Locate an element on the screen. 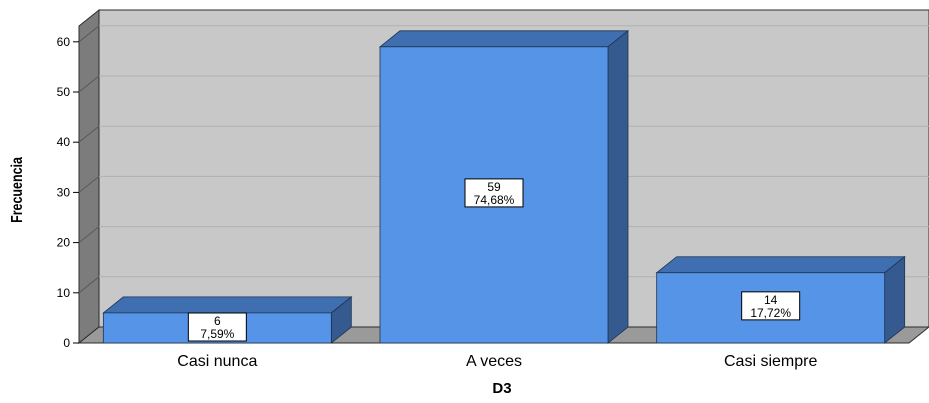 Image resolution: width=929 pixels, height=403 pixels. data-label-percent: 17,72% is located at coordinates (770, 313).